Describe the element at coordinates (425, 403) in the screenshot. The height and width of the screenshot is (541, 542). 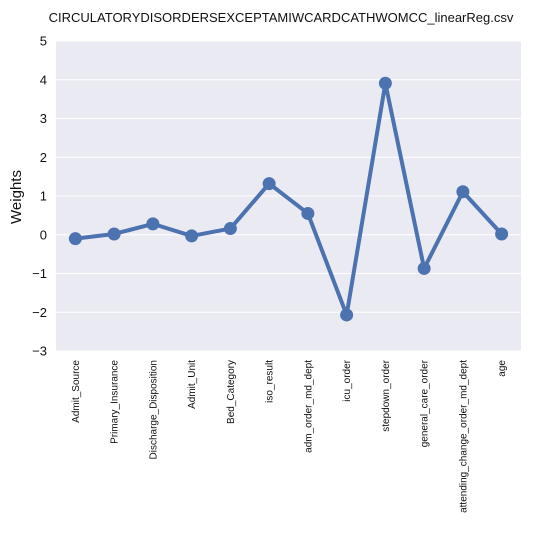
I see `x-tick-label: general_care_order` at that location.